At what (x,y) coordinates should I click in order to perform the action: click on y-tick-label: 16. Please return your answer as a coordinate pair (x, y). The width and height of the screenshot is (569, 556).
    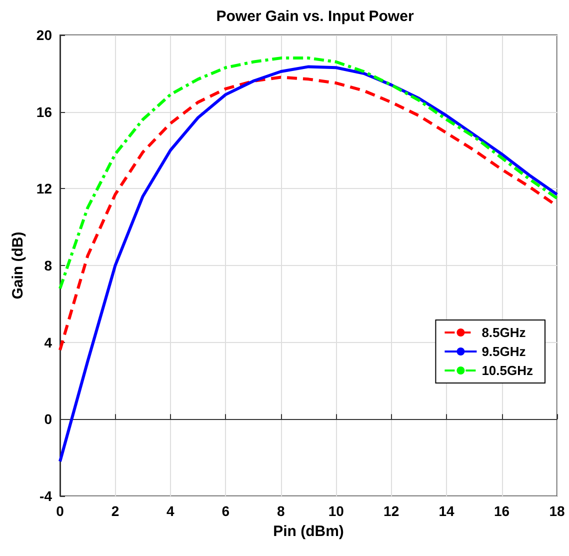
    Looking at the image, I should click on (44, 112).